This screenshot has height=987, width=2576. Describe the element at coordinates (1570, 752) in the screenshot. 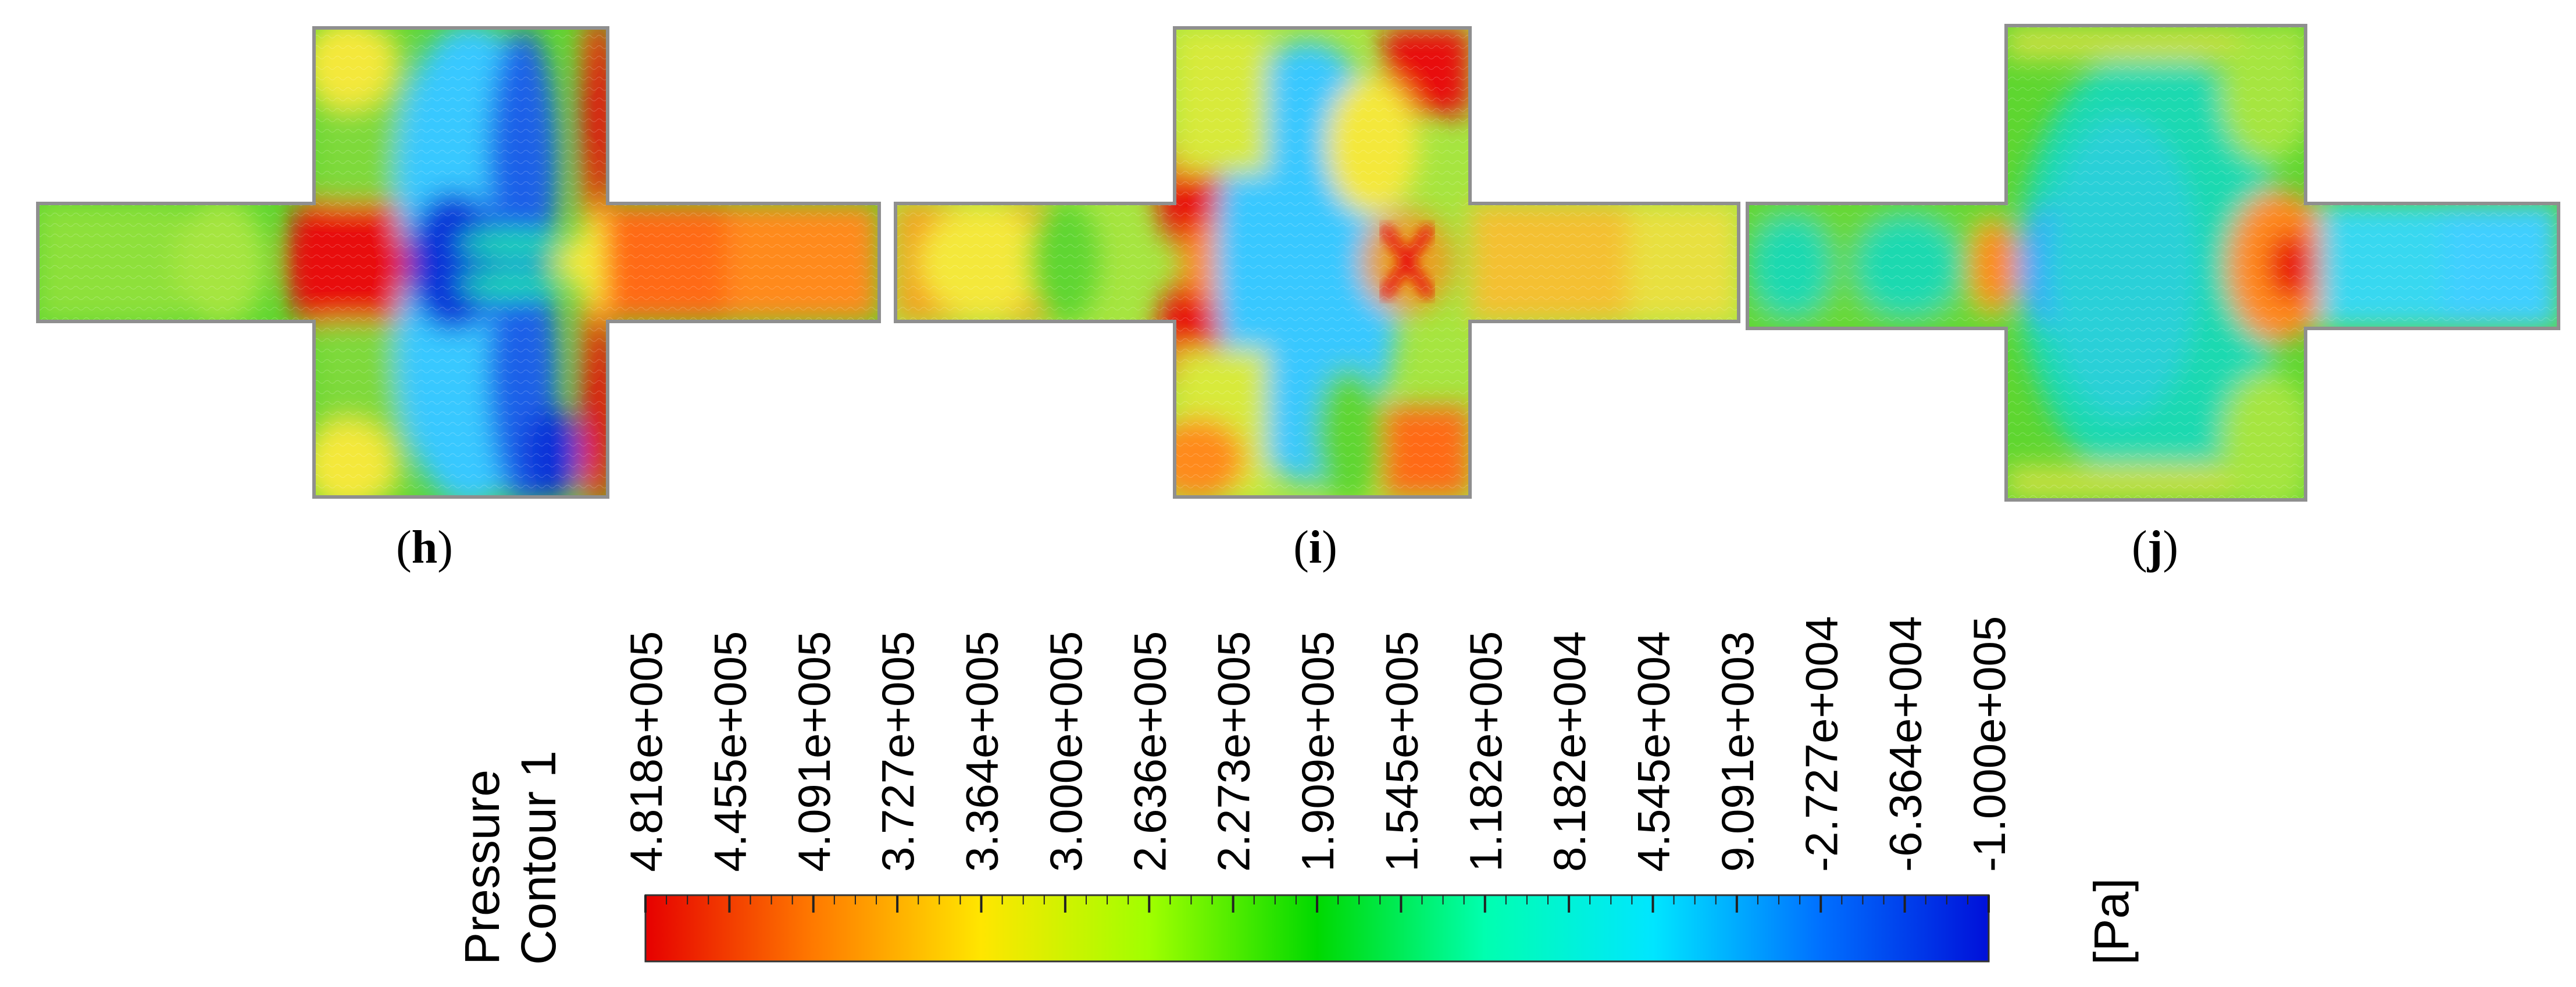

I see `legend-tick-label: 8.182e+004` at that location.